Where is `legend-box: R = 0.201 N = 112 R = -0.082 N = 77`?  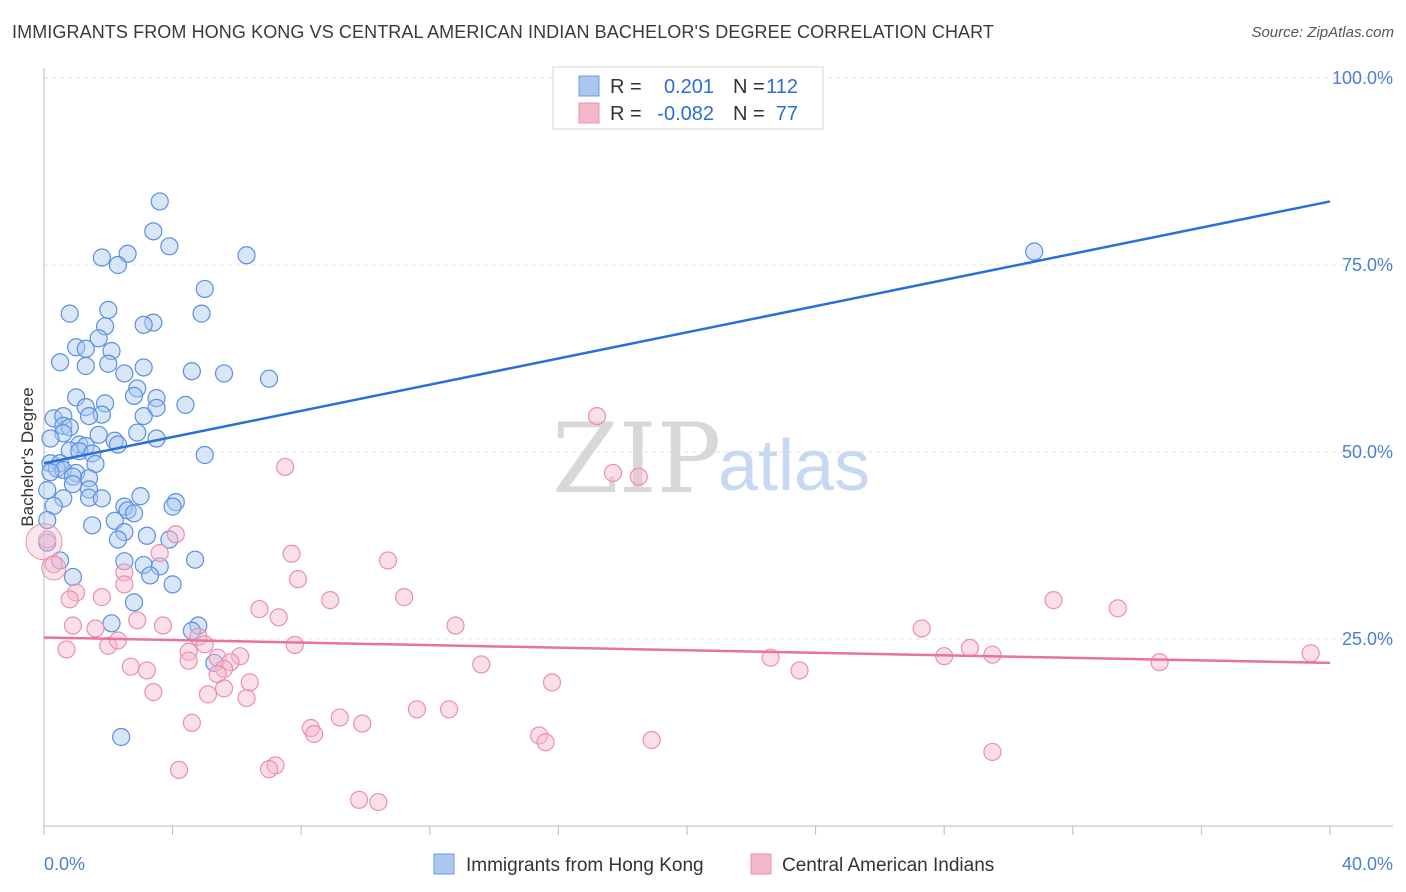 legend-box: R = 0.201 N = 112 R = -0.082 N = 77 is located at coordinates (688, 98).